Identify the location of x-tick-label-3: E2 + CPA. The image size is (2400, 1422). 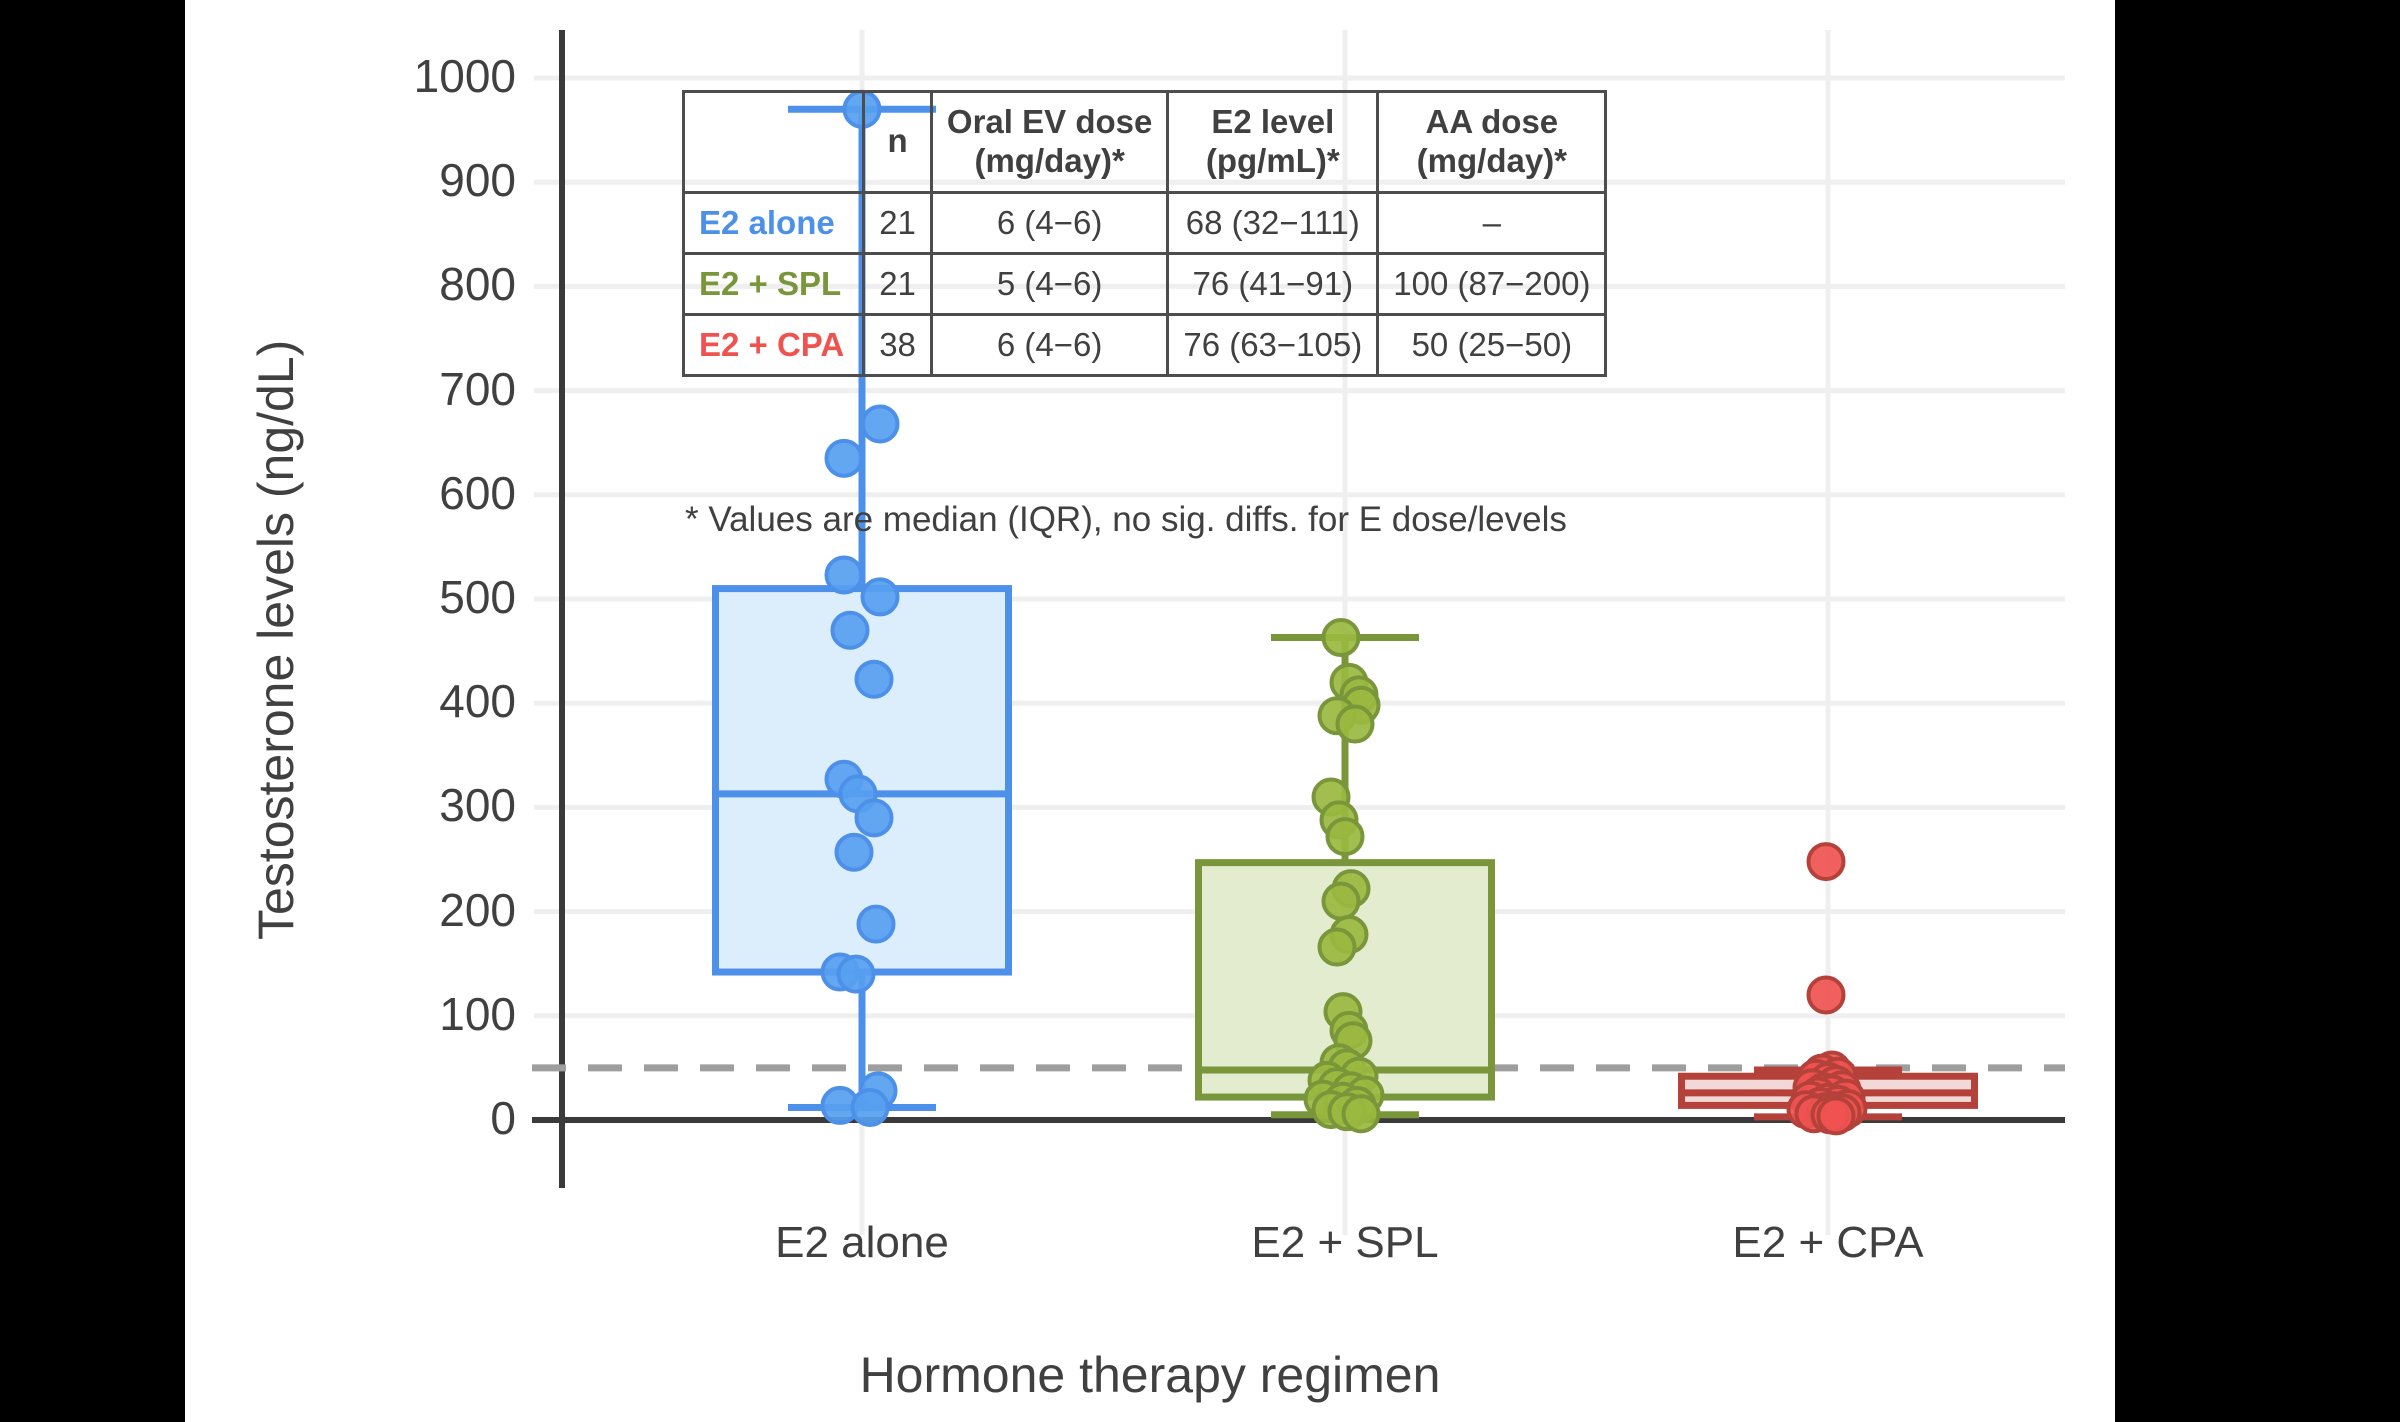
(1828, 1242).